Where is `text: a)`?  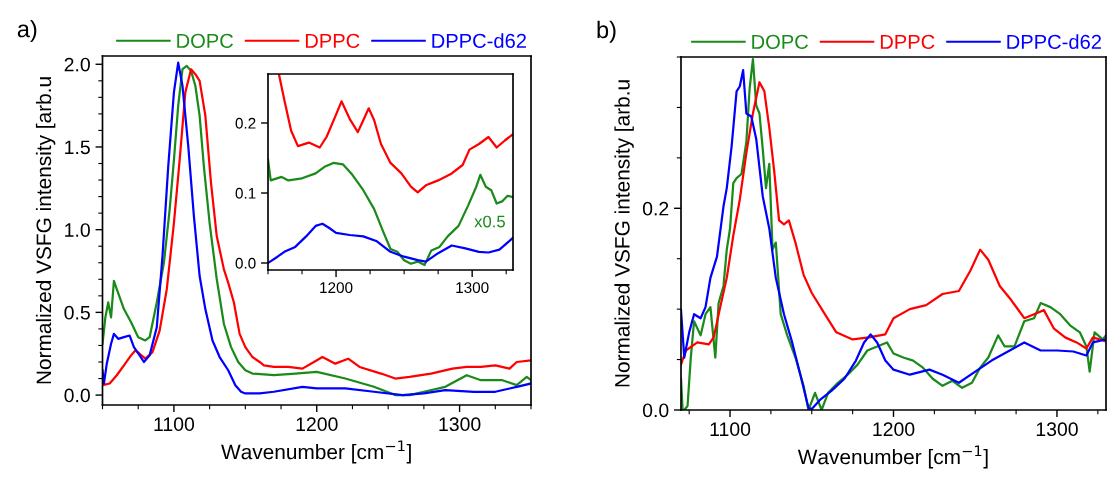 text: a) is located at coordinates (27, 31).